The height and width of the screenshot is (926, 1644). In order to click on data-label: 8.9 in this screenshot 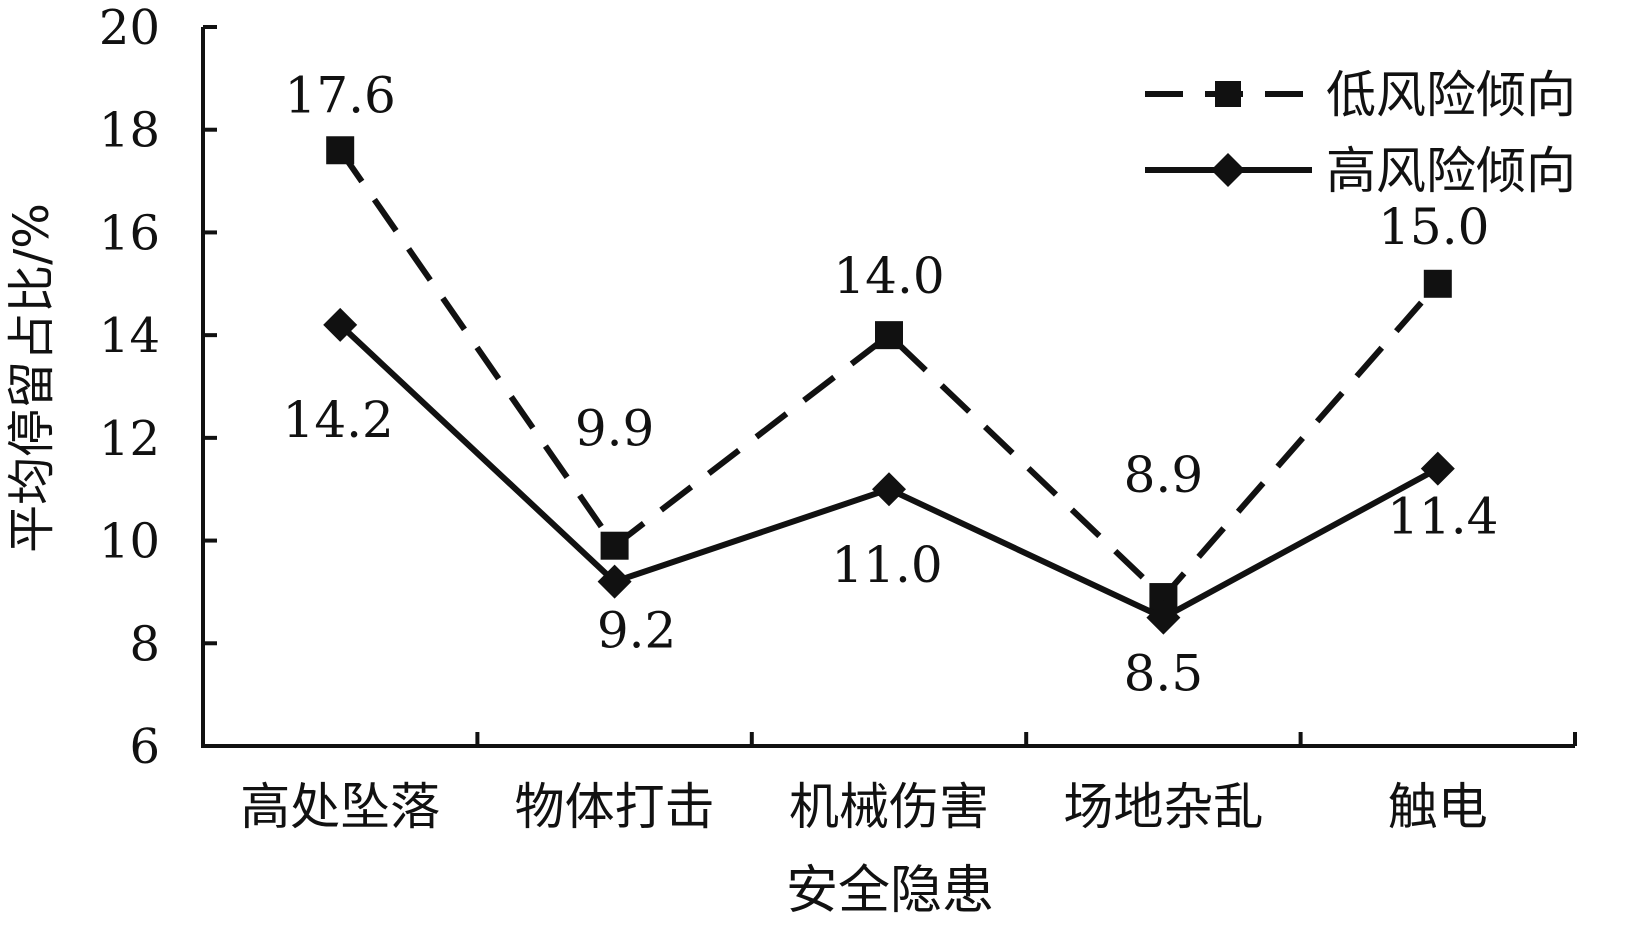, I will do `click(1164, 475)`.